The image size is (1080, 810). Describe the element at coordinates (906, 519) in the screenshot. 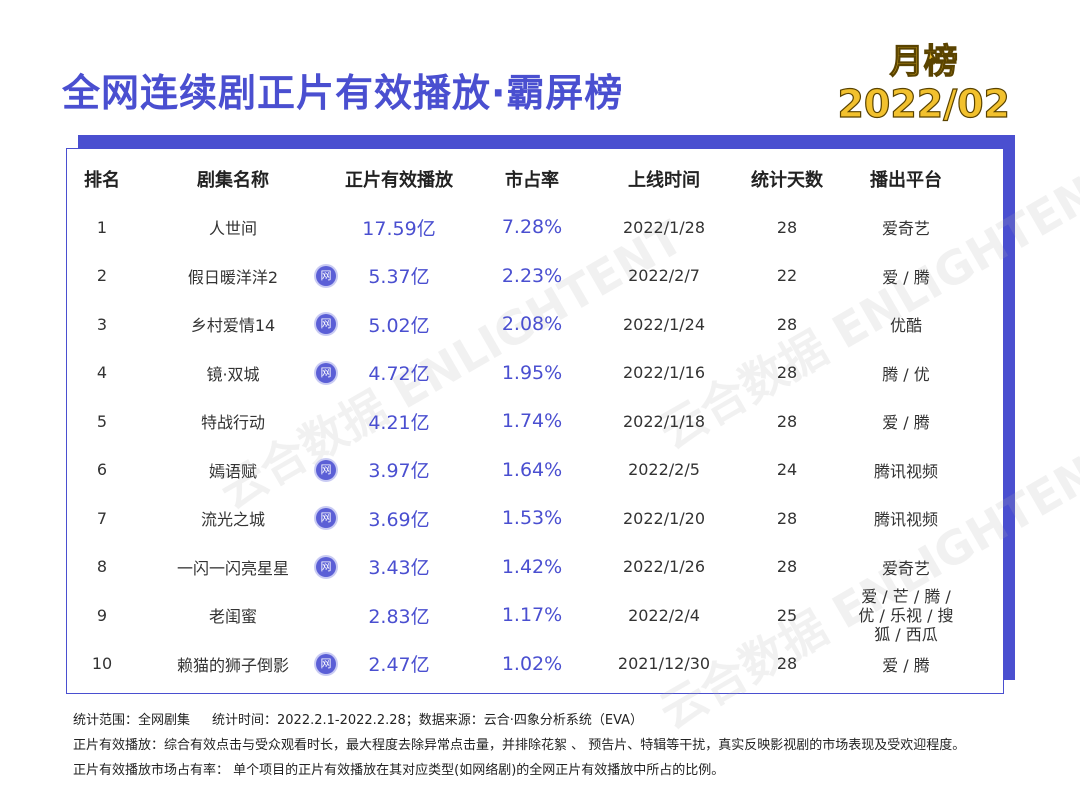

I see `cell-platform: 腾讯视频` at that location.